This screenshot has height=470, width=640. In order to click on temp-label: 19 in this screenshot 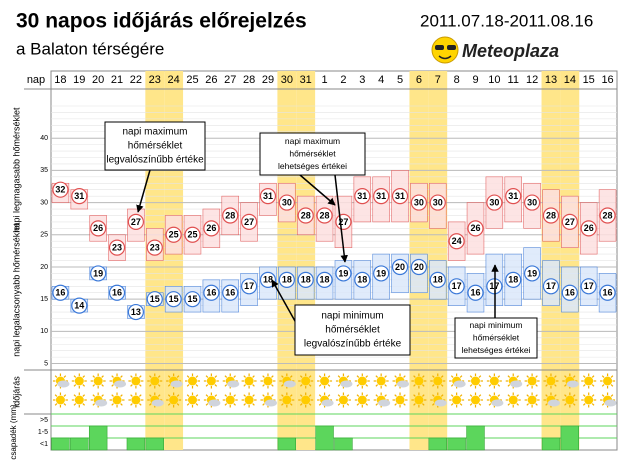, I will do `click(381, 273)`.